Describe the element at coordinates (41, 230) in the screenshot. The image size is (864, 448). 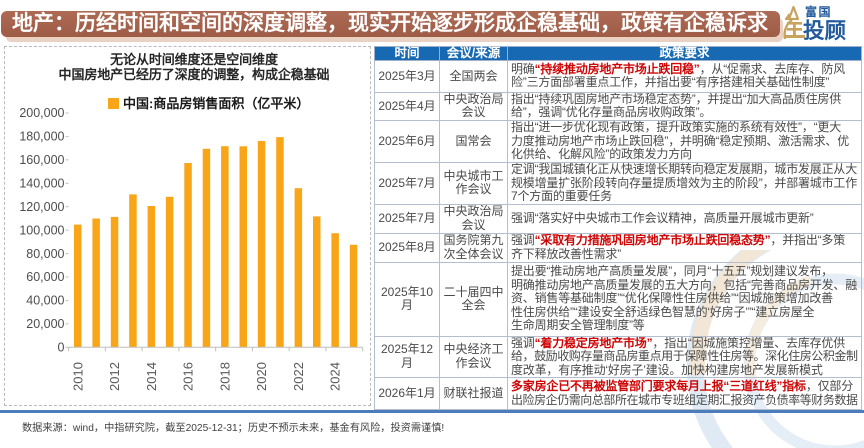
I see `svg-text: 100,000` at that location.